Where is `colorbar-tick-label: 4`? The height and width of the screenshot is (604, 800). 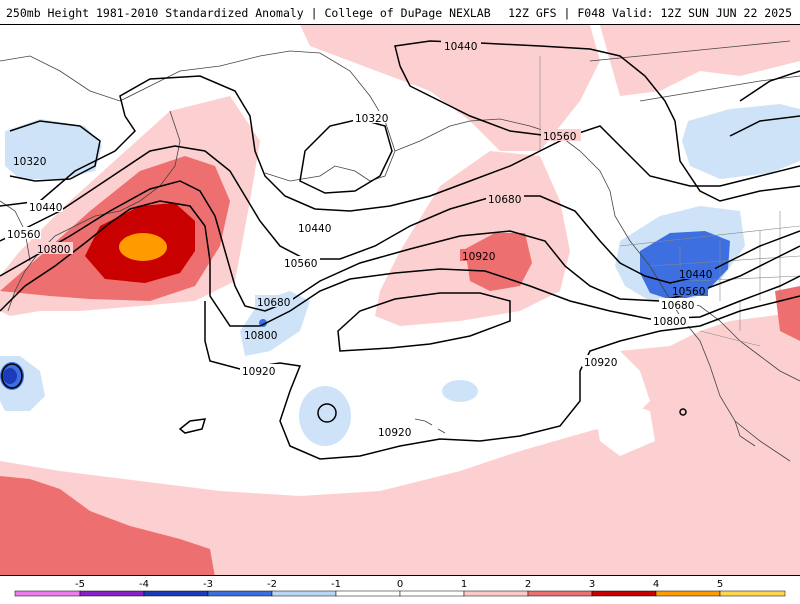
colorbar-tick-label: 4 is located at coordinates (656, 584).